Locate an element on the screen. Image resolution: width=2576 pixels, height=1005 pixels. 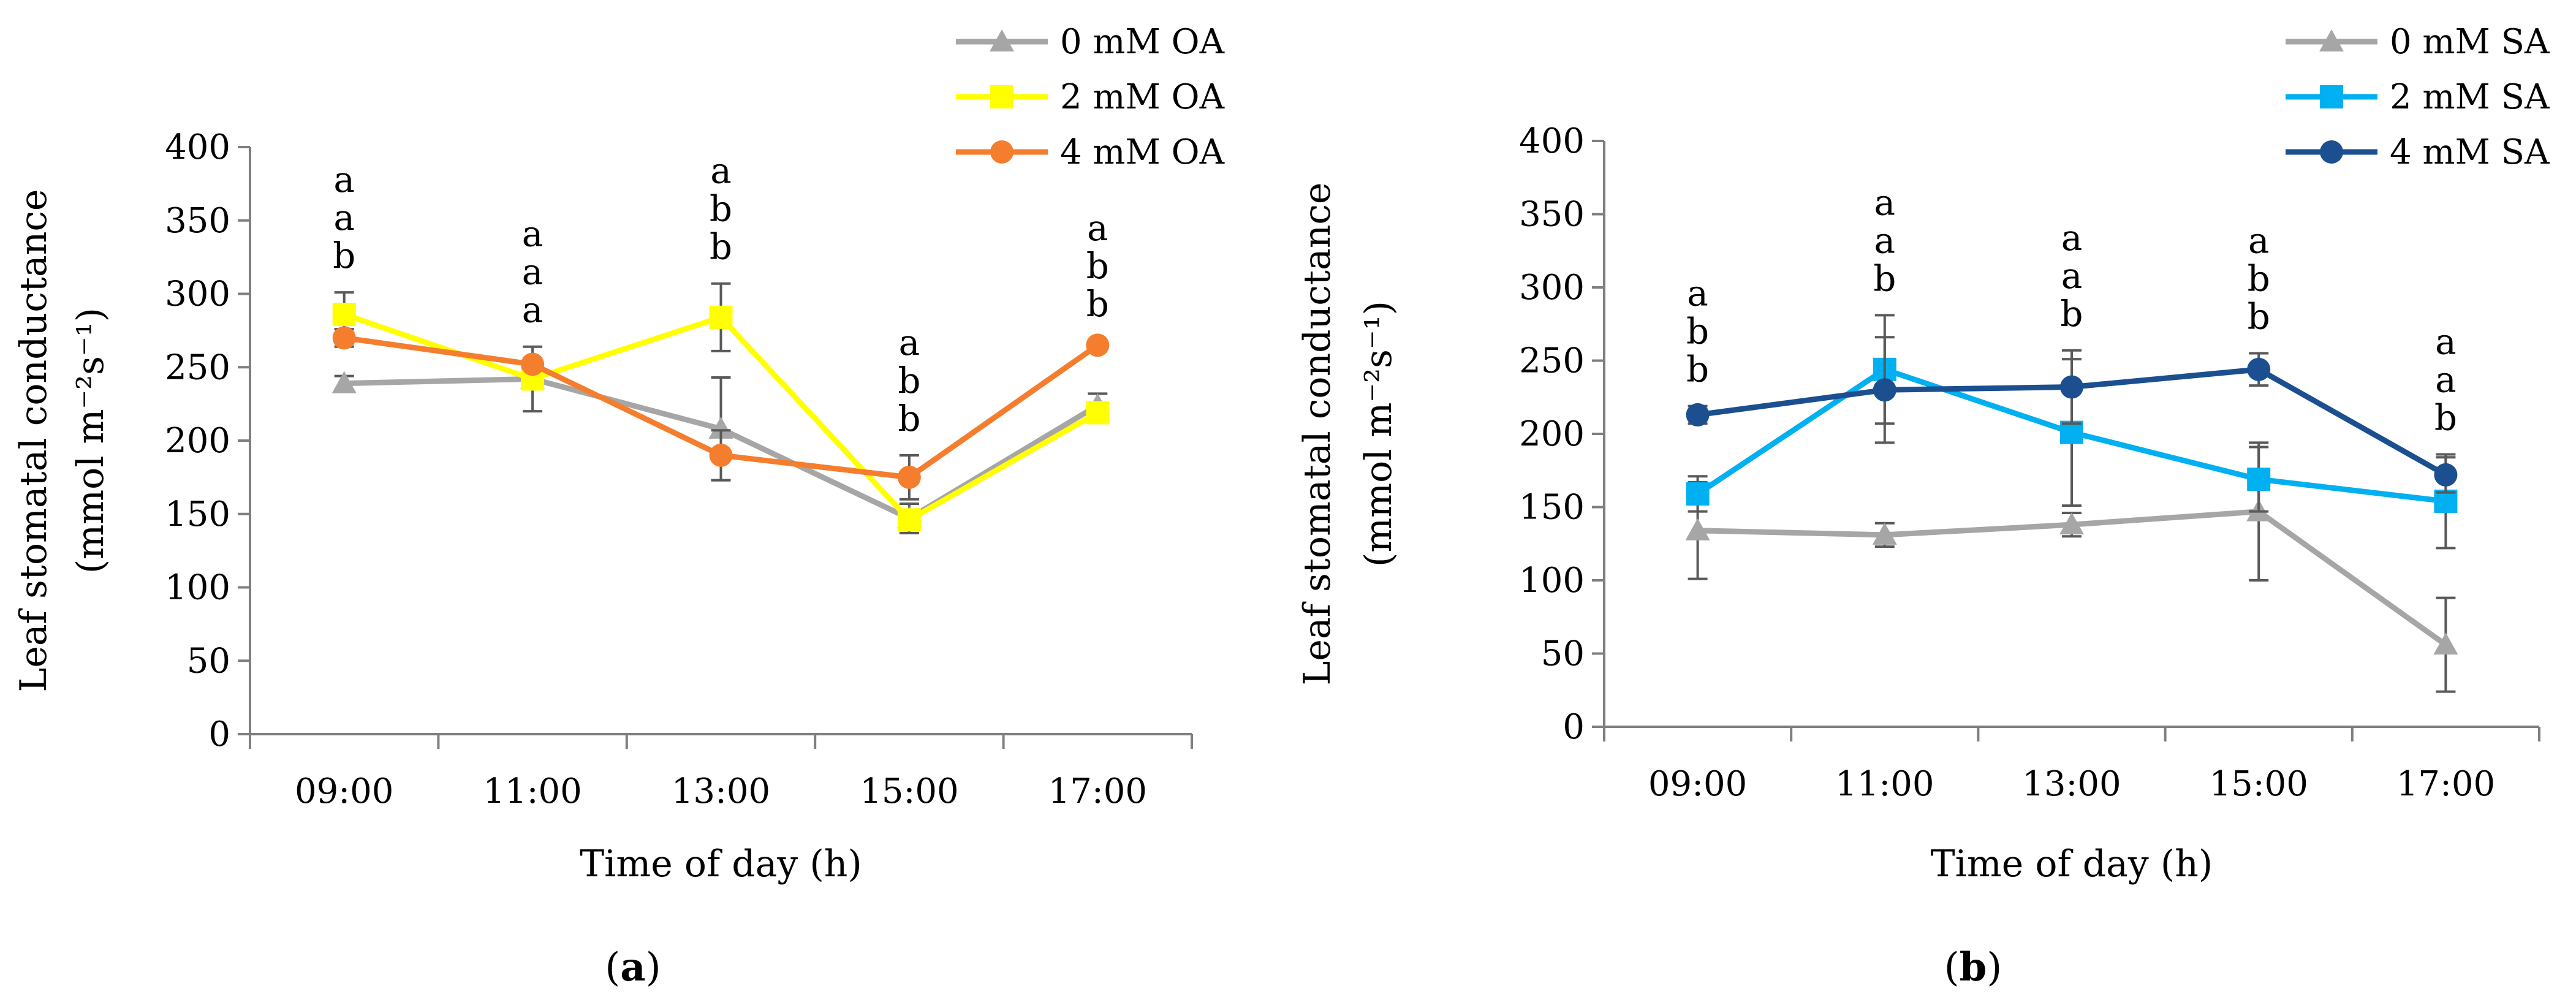
legend-entry: 0 mM OA is located at coordinates (1090, 42).